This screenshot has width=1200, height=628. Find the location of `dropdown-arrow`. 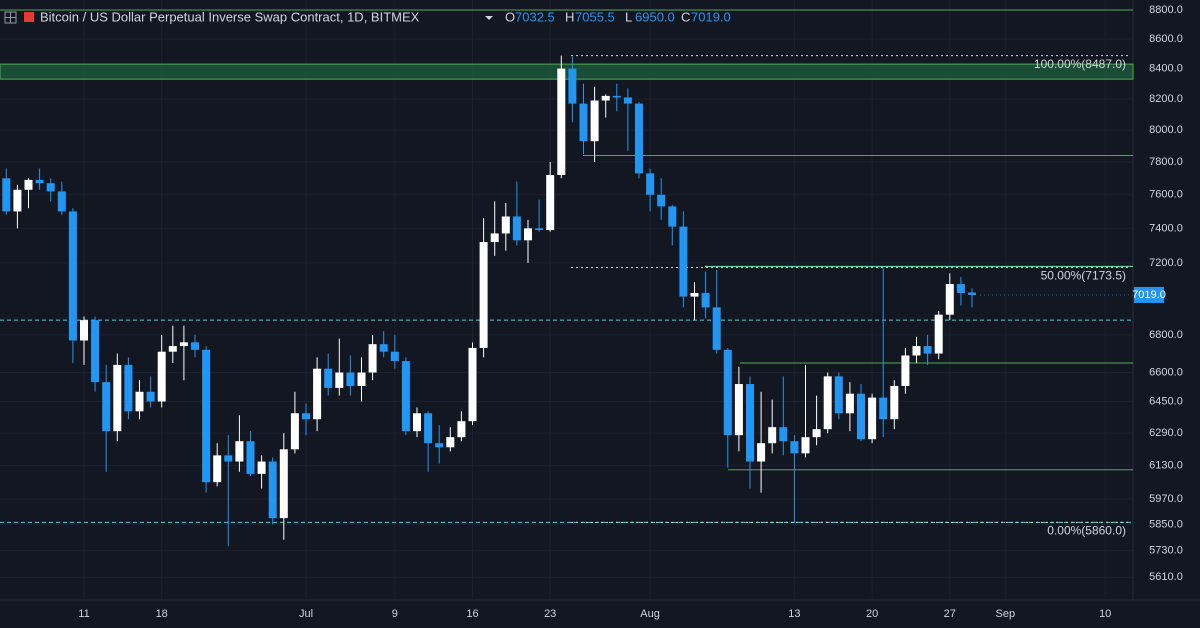

dropdown-arrow is located at coordinates (489, 18).